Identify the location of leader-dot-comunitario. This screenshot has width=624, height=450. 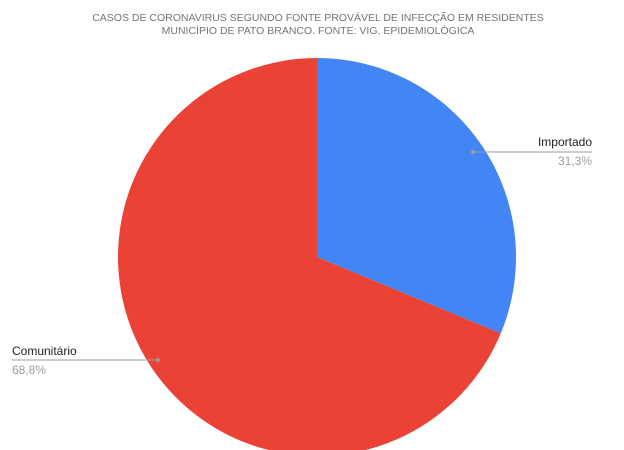
(158, 360).